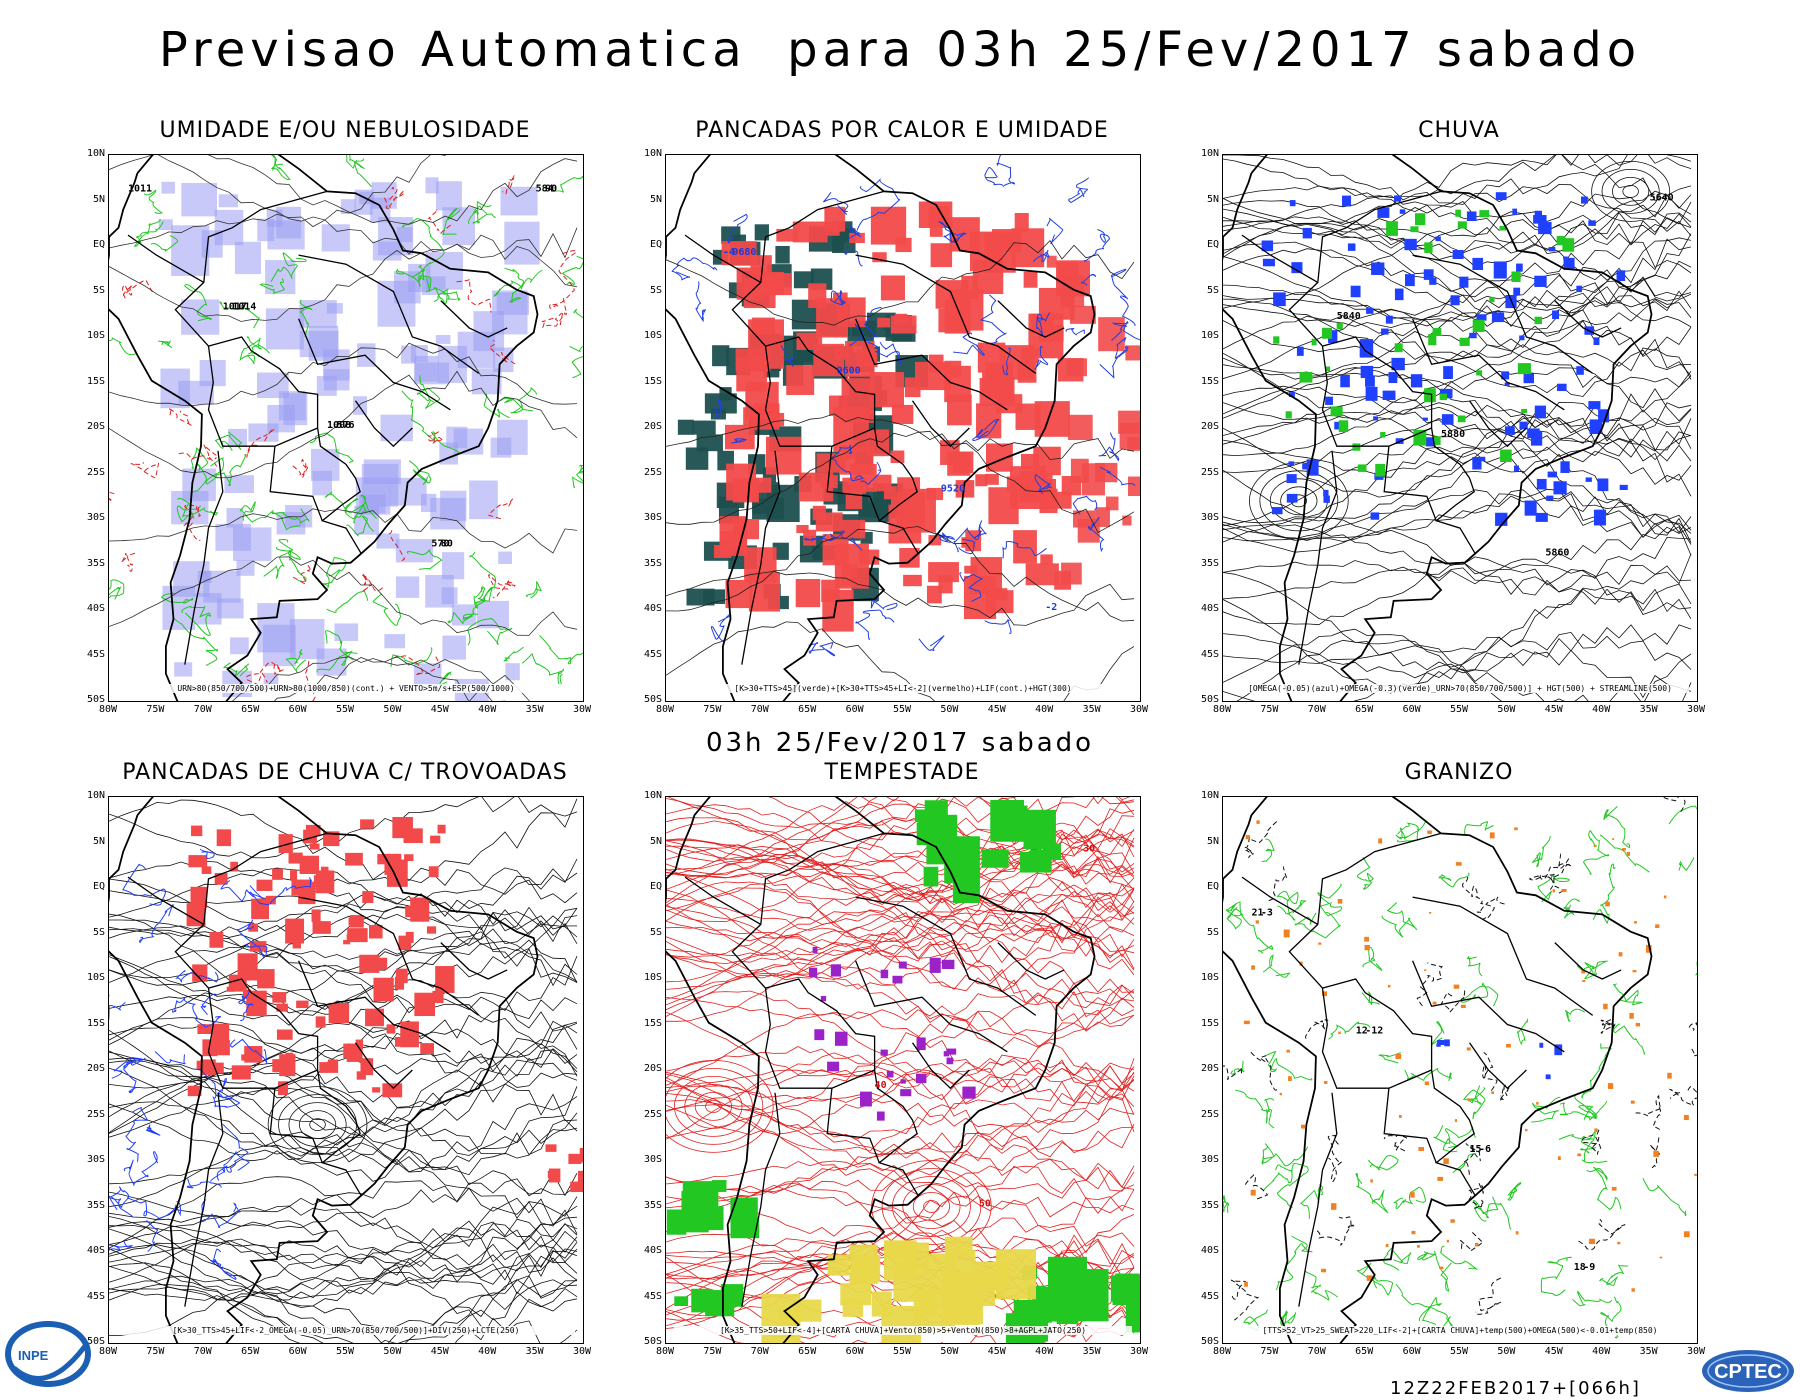 The image size is (1800, 1400). I want to click on map-canvas: -6 -9 -3 -12 15 18 21 12, so click(1460, 1070).